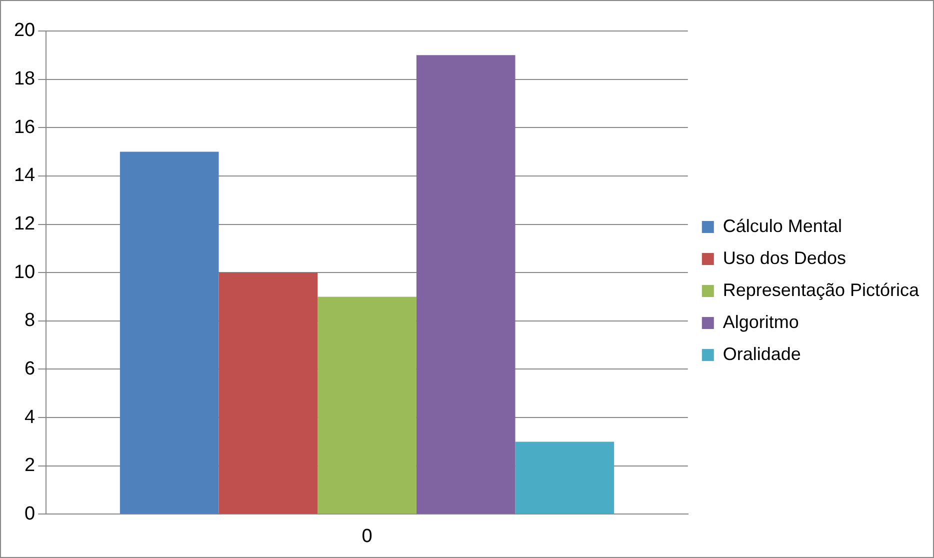 This screenshot has width=934, height=558. I want to click on y-tick-label: 14, so click(25, 175).